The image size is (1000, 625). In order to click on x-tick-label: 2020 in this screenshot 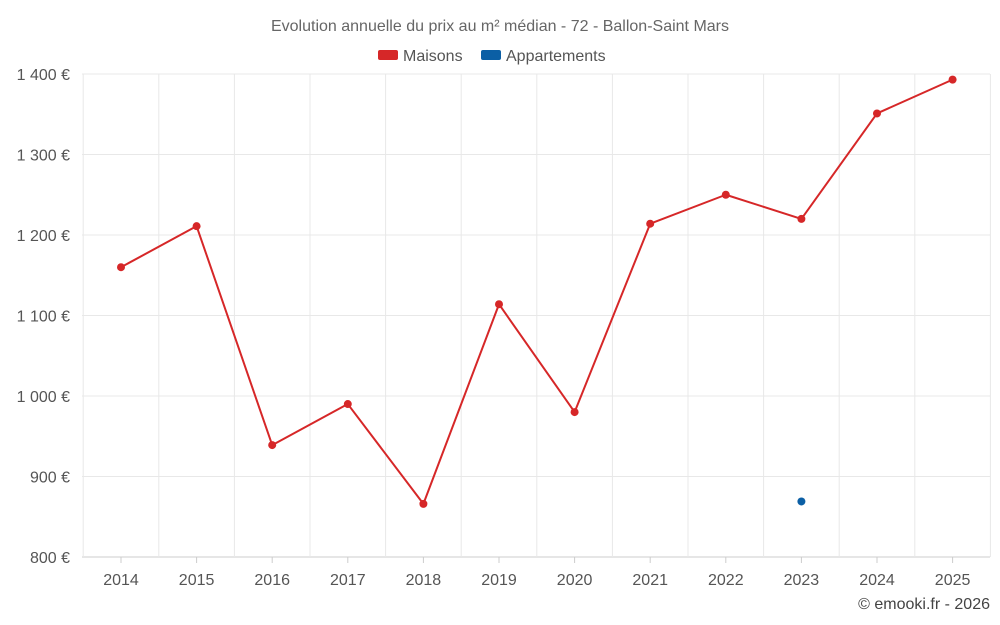, I will do `click(575, 580)`.